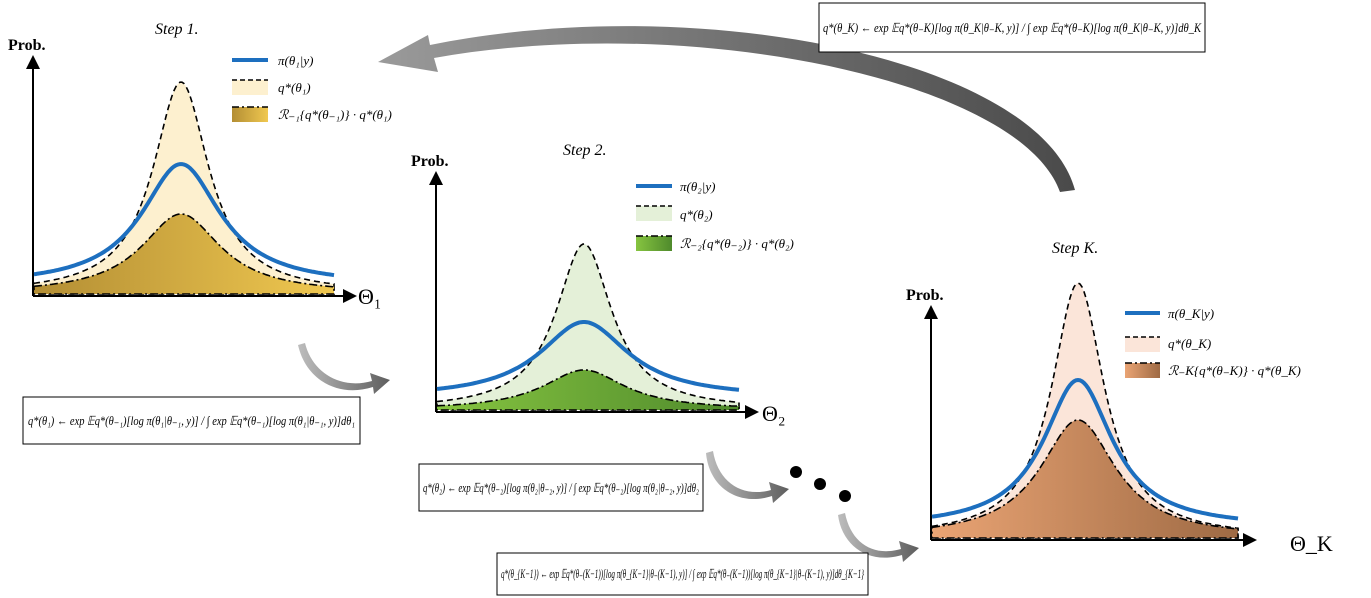  What do you see at coordinates (294, 87) in the screenshot?
I see `legend-label: q*(θ₁)` at bounding box center [294, 87].